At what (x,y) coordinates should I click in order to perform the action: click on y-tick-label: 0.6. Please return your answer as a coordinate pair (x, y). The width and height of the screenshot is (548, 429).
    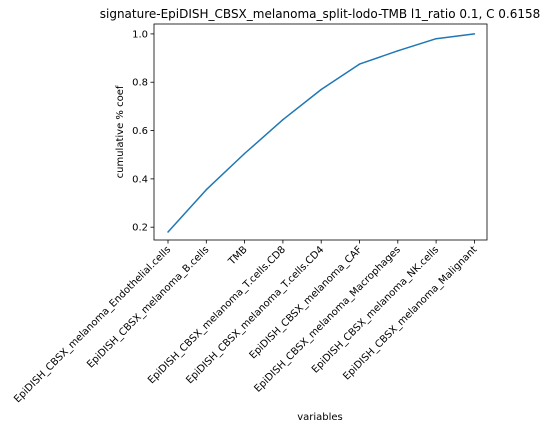
    Looking at the image, I should click on (140, 131).